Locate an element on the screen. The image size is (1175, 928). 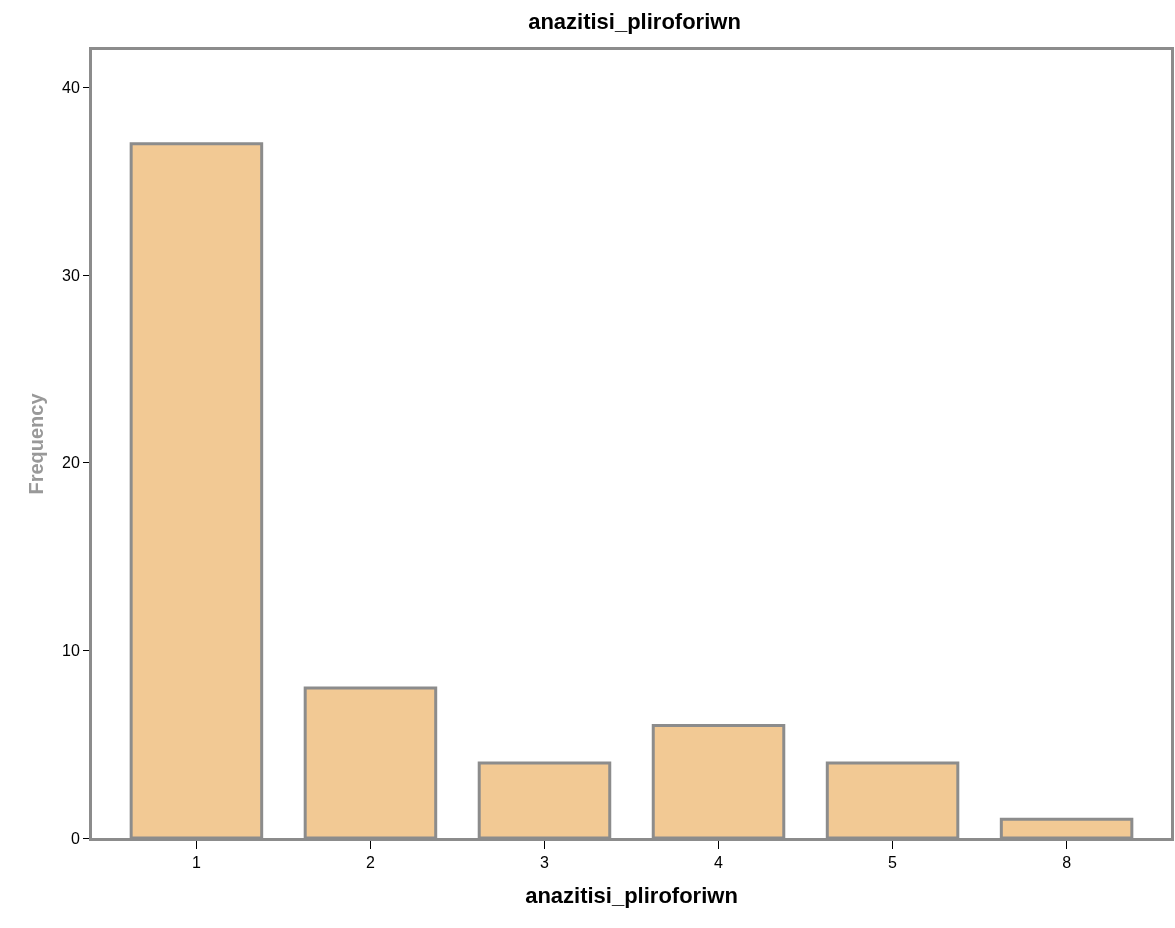
x-tick-label: 2 is located at coordinates (370, 863).